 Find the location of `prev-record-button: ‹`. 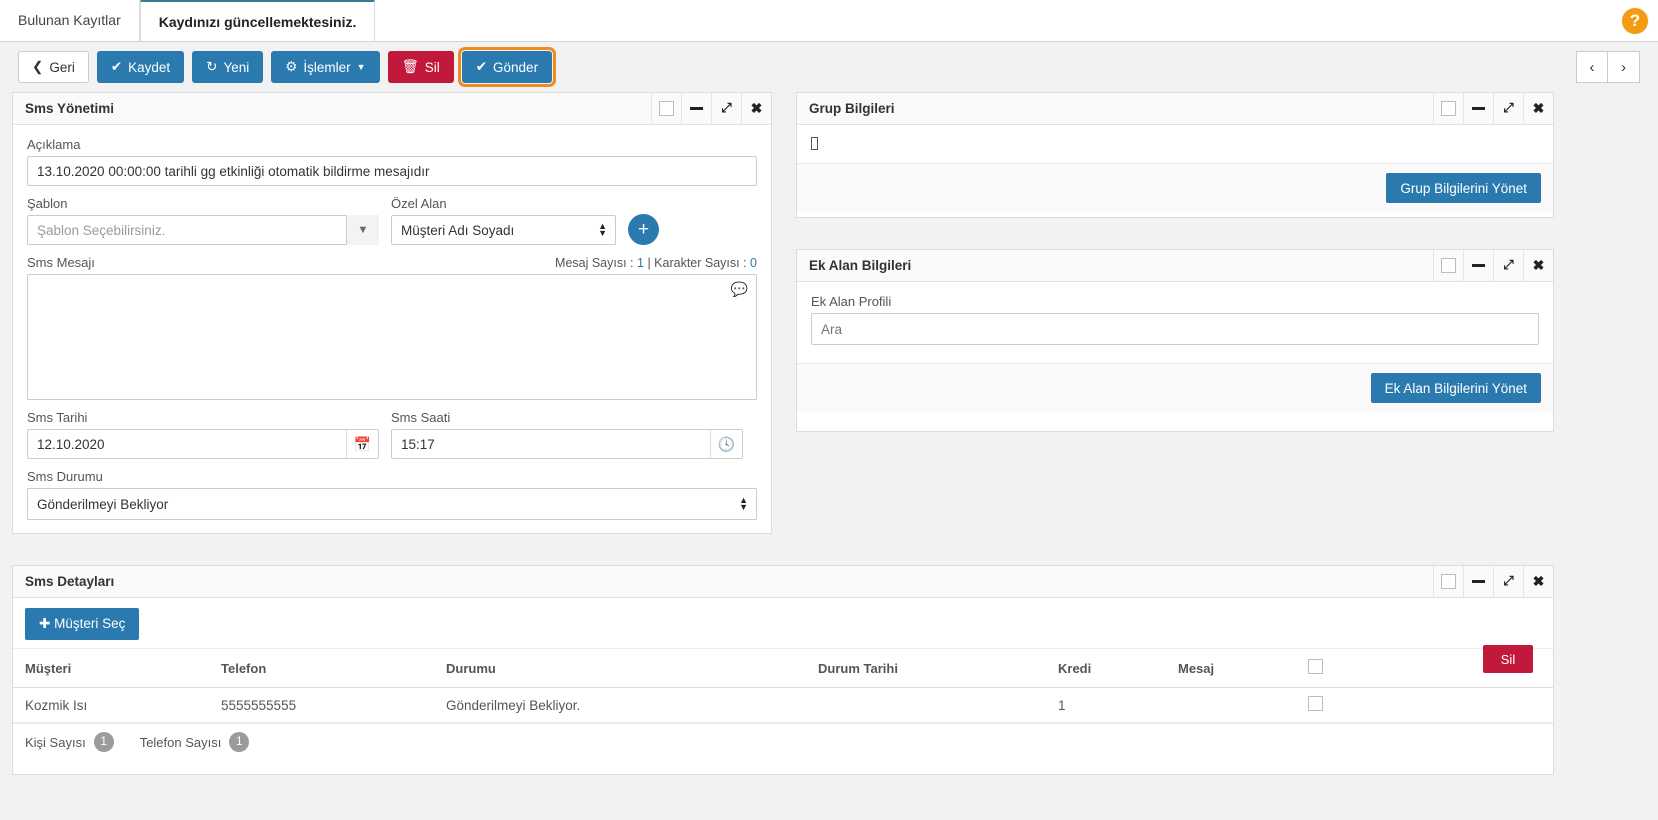

prev-record-button: ‹ is located at coordinates (1592, 67).